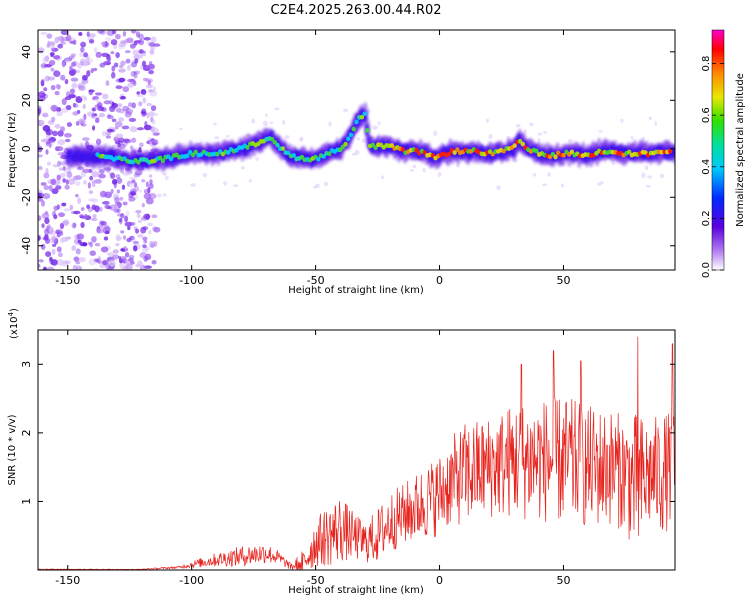 This screenshot has width=750, height=600. What do you see at coordinates (673, 152) in the screenshot?
I see `spectrogram-band-inner` at bounding box center [673, 152].